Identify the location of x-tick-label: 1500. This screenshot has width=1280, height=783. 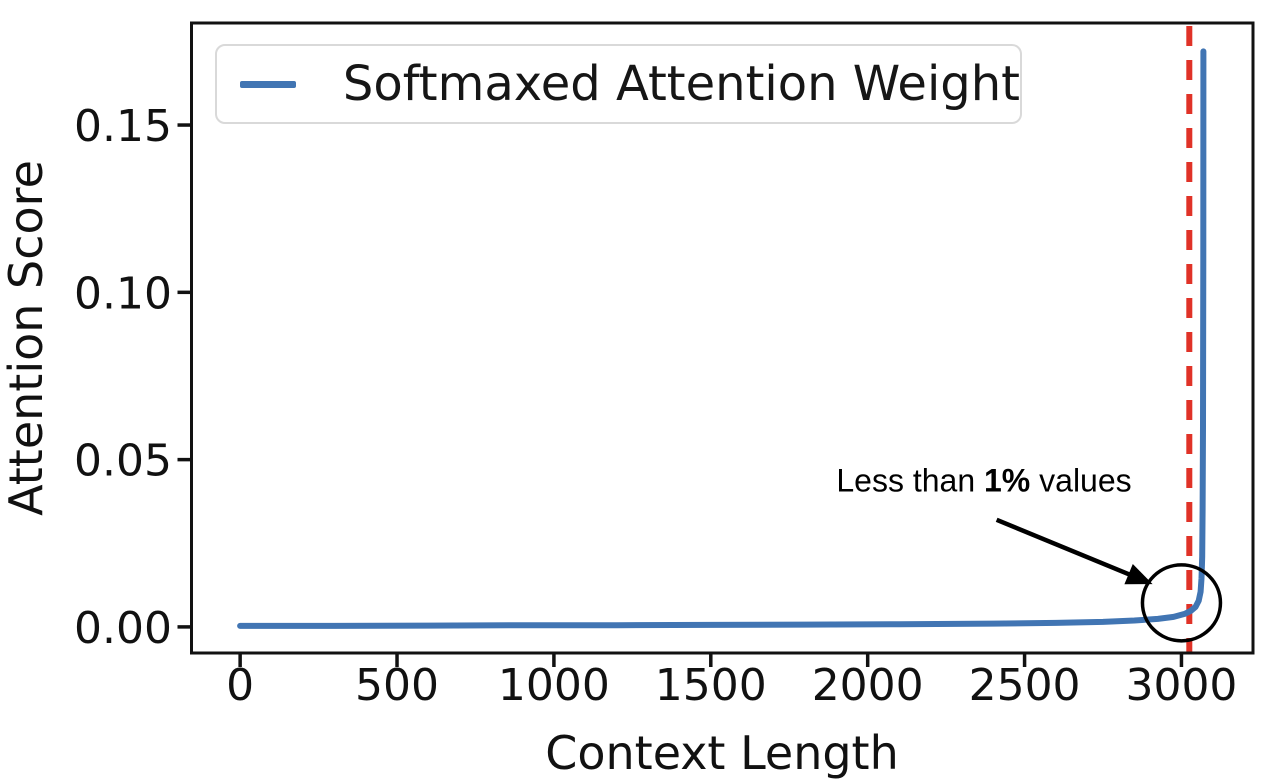
(711, 685).